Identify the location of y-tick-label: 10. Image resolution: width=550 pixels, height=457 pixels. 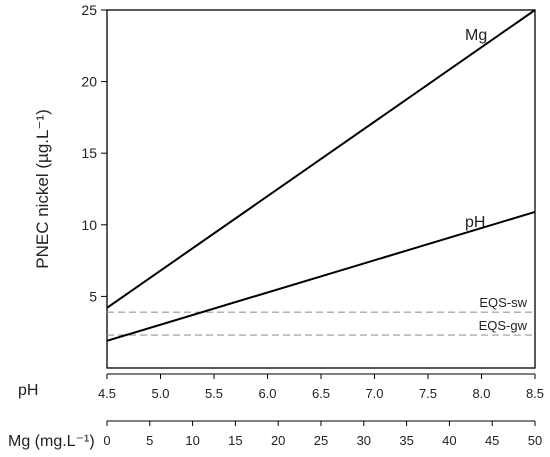
(89, 225).